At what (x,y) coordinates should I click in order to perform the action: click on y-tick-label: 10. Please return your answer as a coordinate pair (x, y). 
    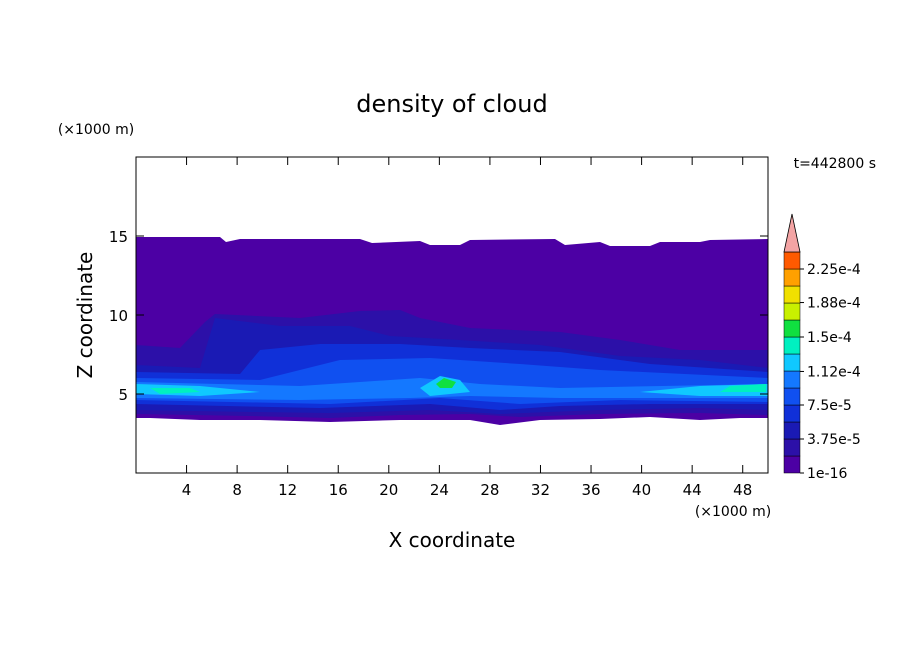
    Looking at the image, I should click on (118, 316).